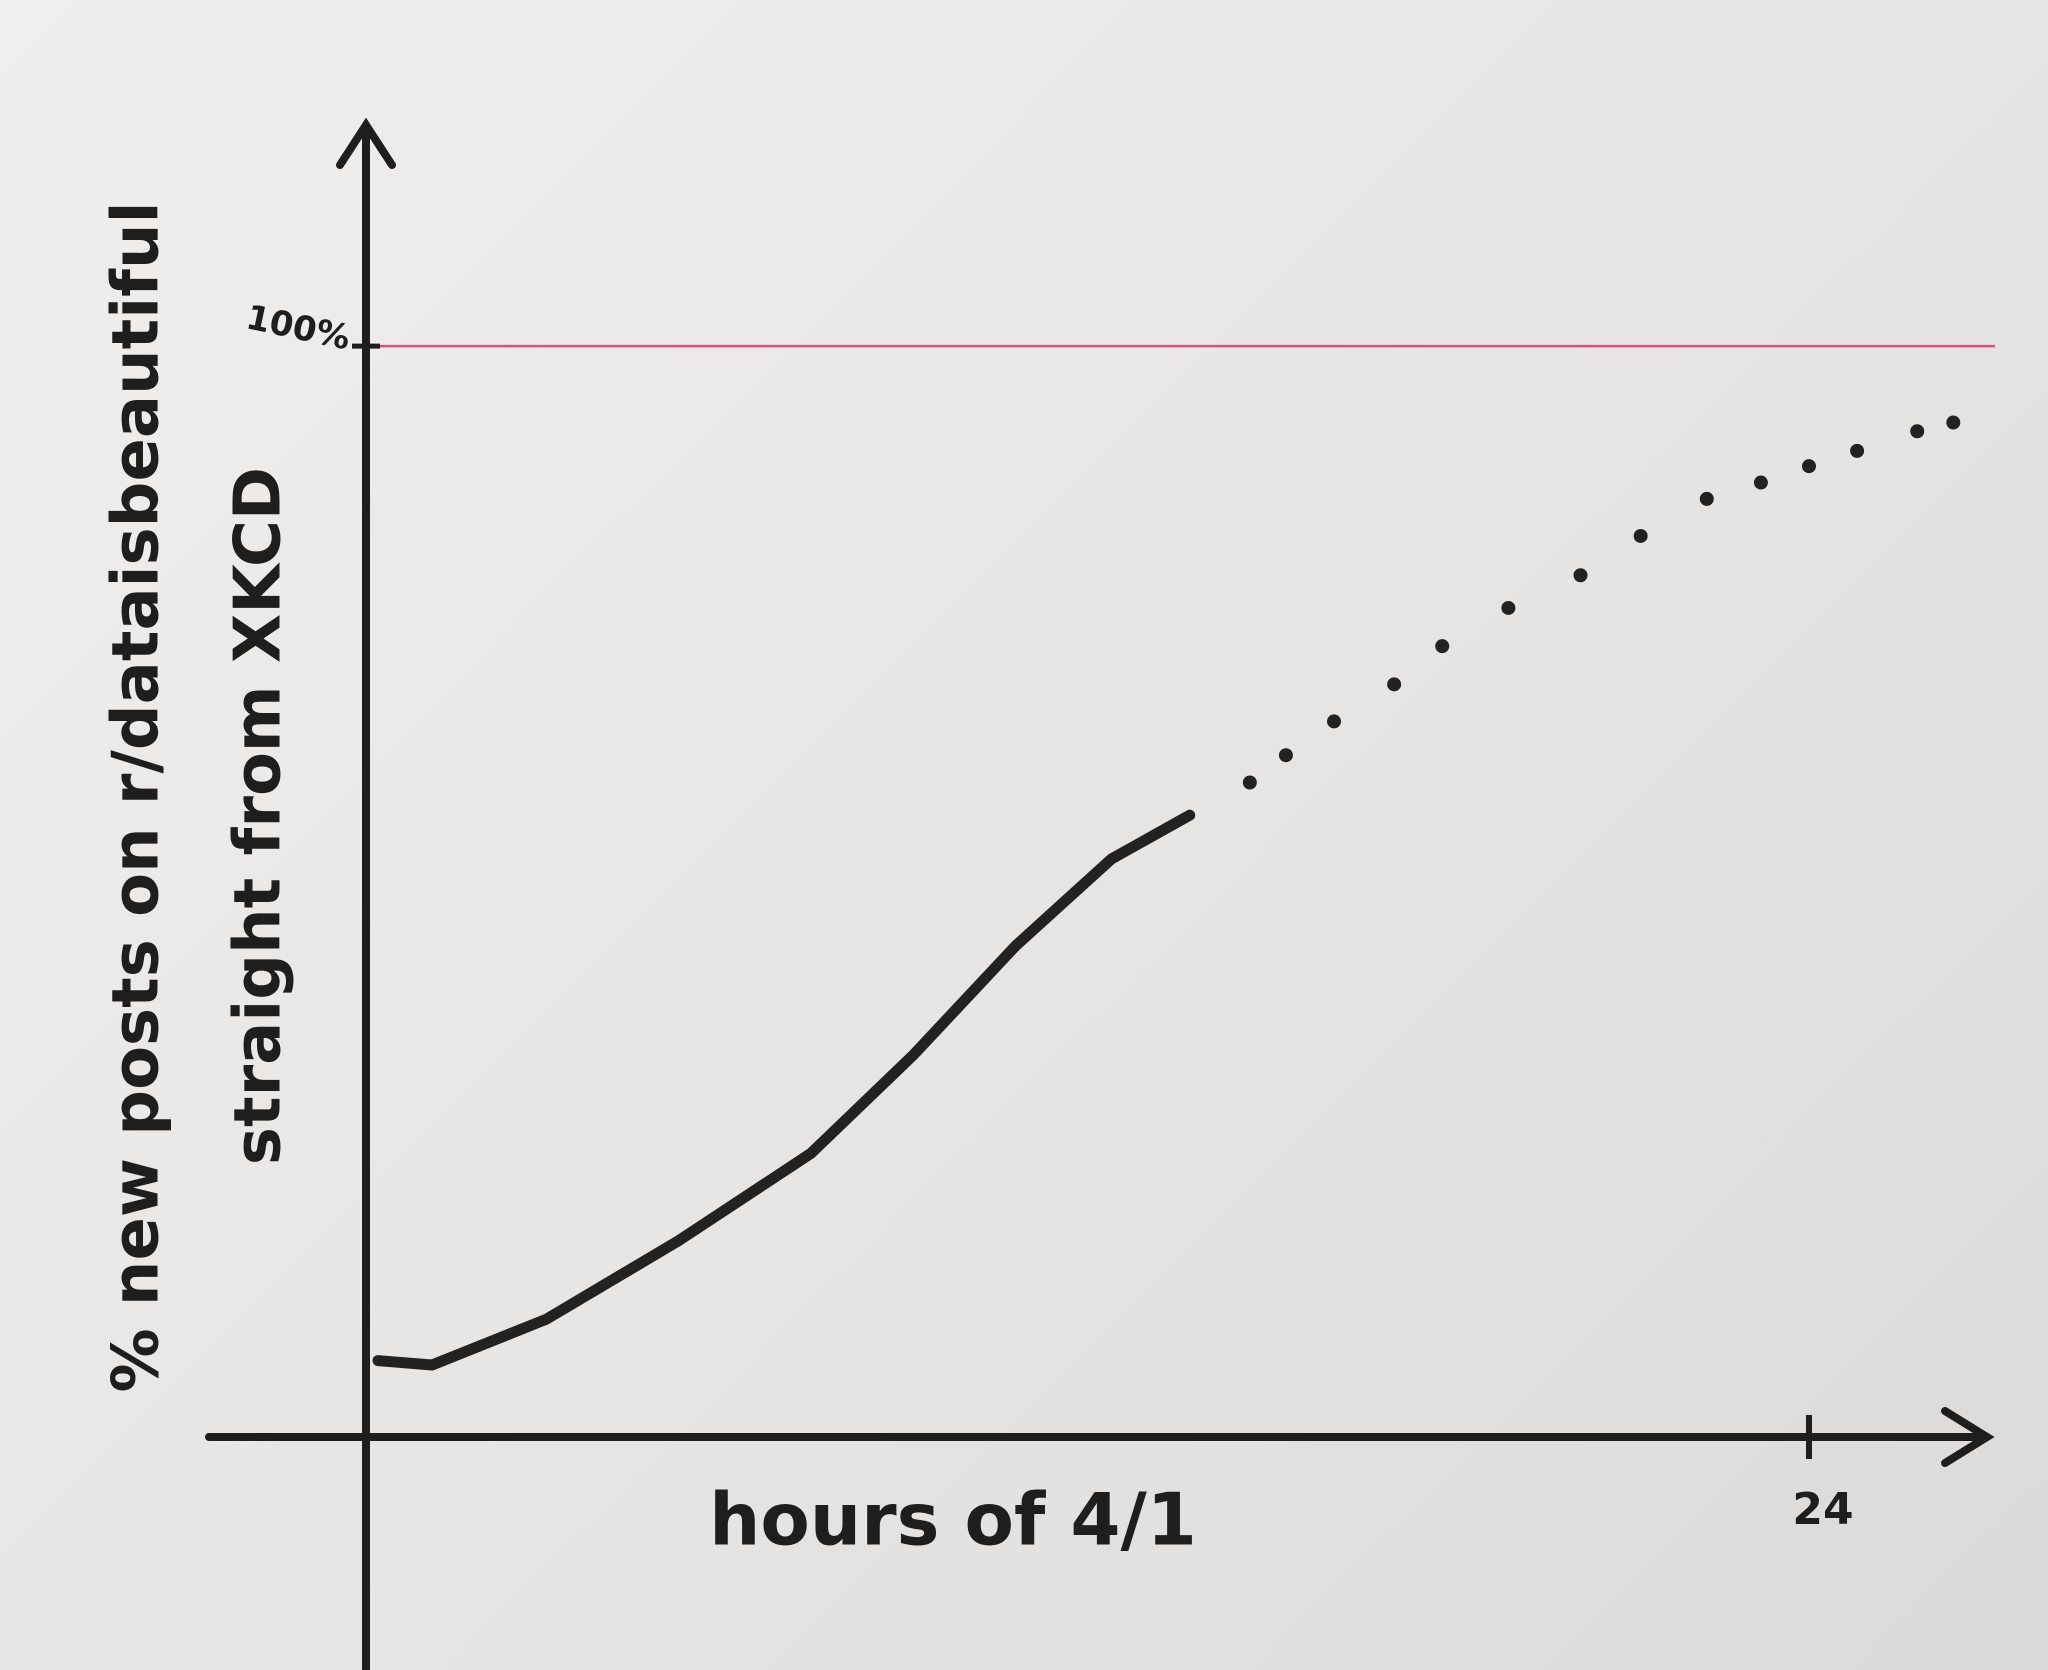 This screenshot has width=2048, height=1670. Describe the element at coordinates (953, 1520) in the screenshot. I see `x-axis-label: hours of 4/1` at that location.